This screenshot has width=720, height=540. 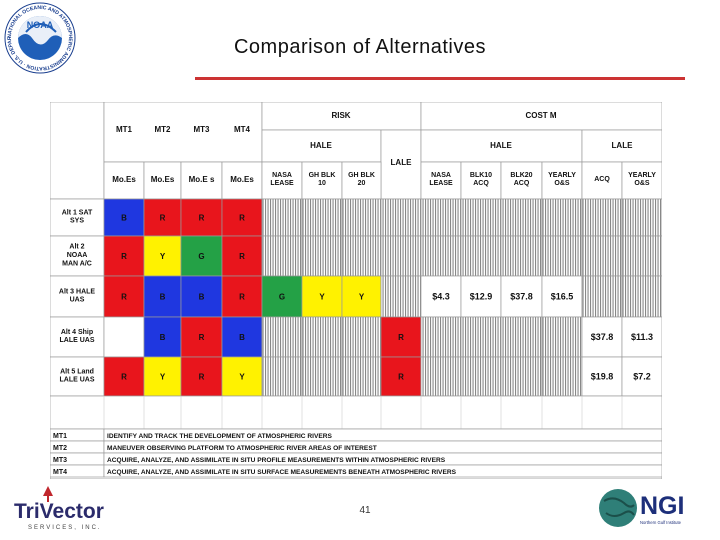 What do you see at coordinates (340, 115) in the screenshot?
I see `risk-label: RISK` at bounding box center [340, 115].